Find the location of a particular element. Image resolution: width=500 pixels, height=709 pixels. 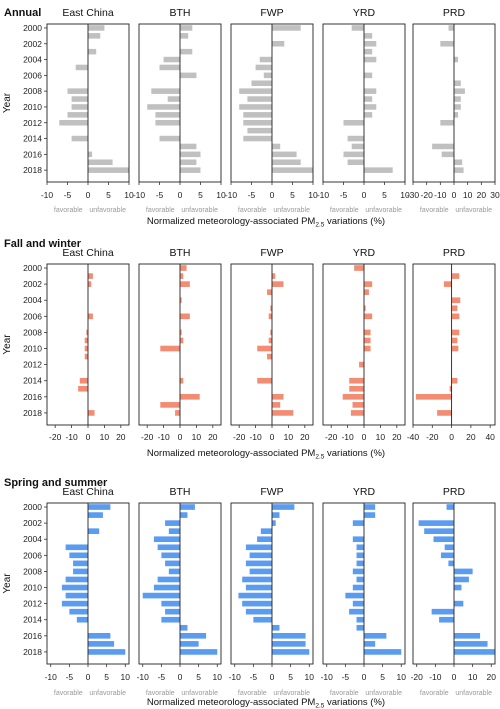

panel-title: YRD is located at coordinates (364, 13).